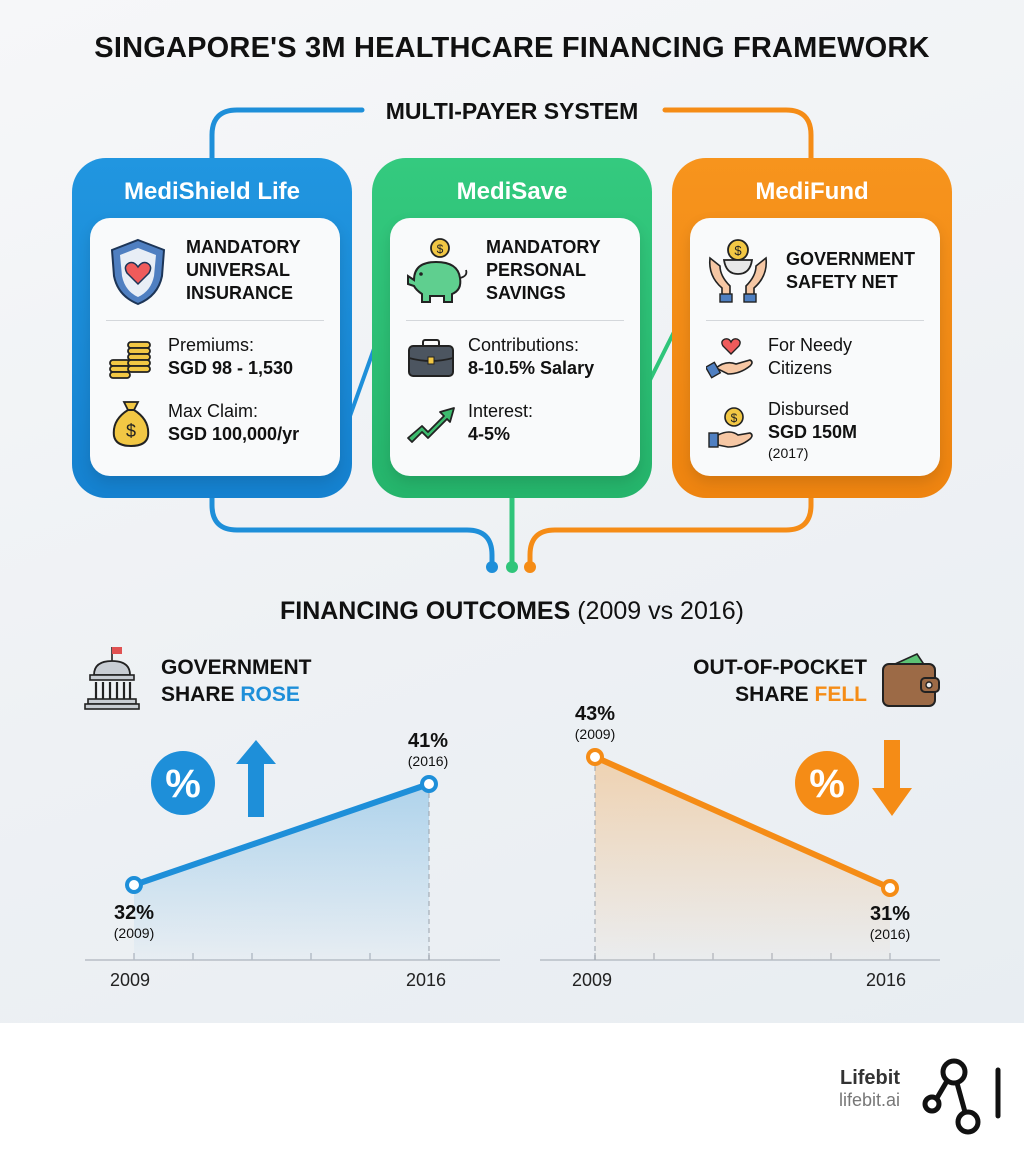 This screenshot has height=1154, width=1024. What do you see at coordinates (240, 293) in the screenshot?
I see `tagline-line: INSURANCE` at bounding box center [240, 293].